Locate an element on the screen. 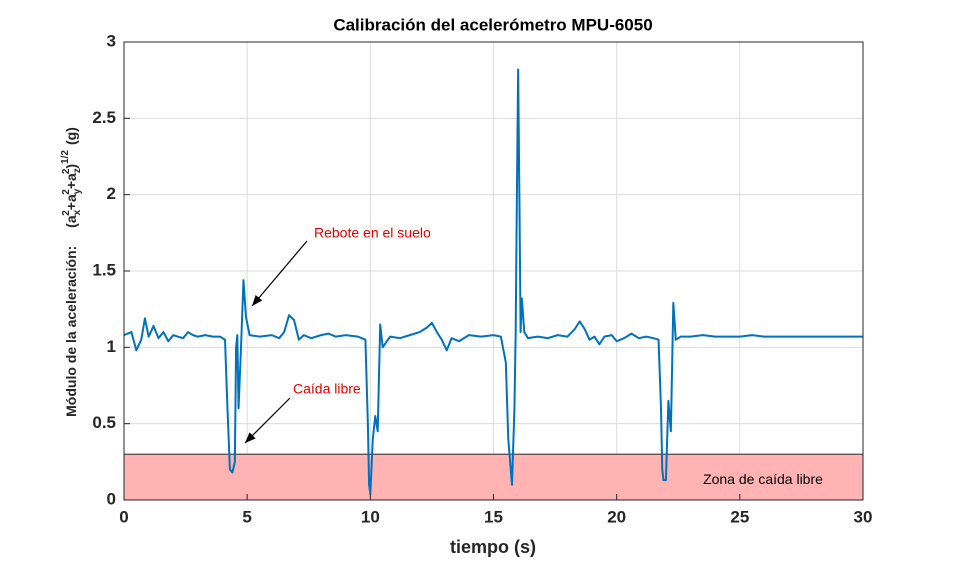  y-label-part: 1/2 is located at coordinates (65, 157).